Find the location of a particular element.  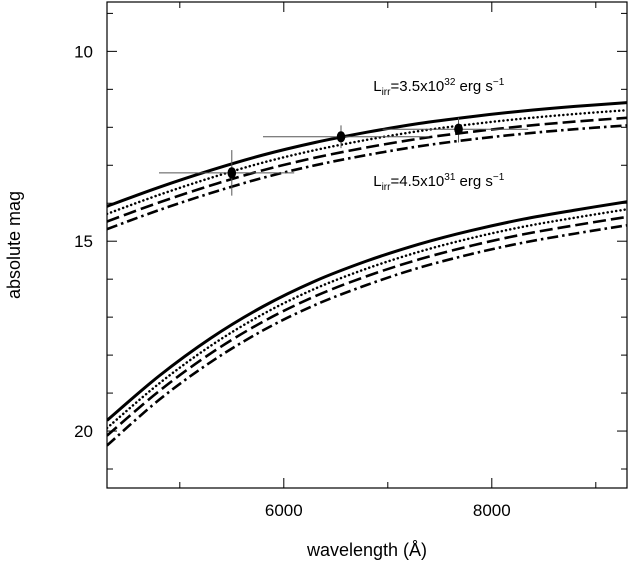

x-tick-label: 8000 is located at coordinates (492, 510).